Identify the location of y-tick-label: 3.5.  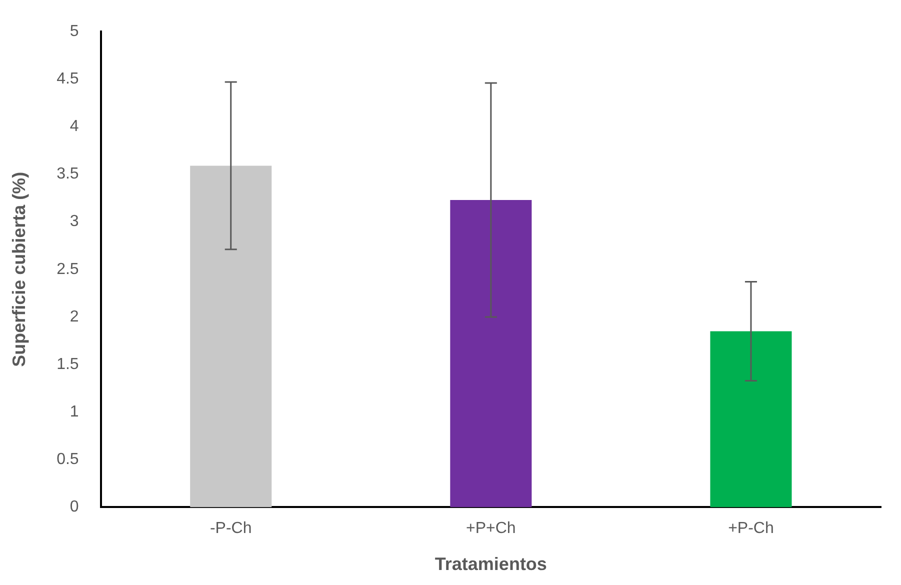
(67, 174).